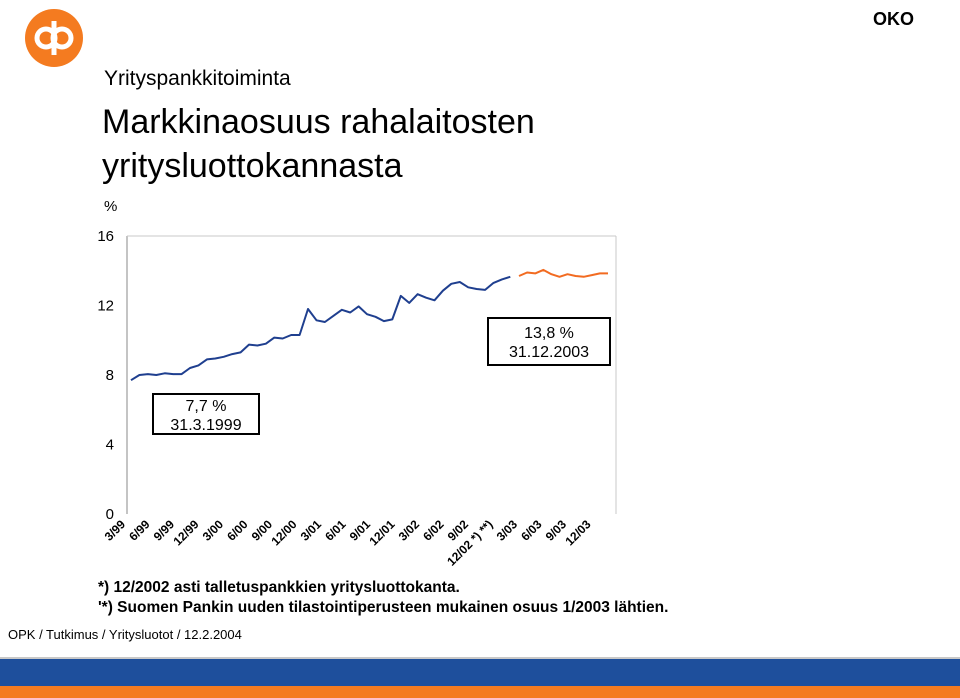  I want to click on x-tick-label: 12/03, so click(577, 532).